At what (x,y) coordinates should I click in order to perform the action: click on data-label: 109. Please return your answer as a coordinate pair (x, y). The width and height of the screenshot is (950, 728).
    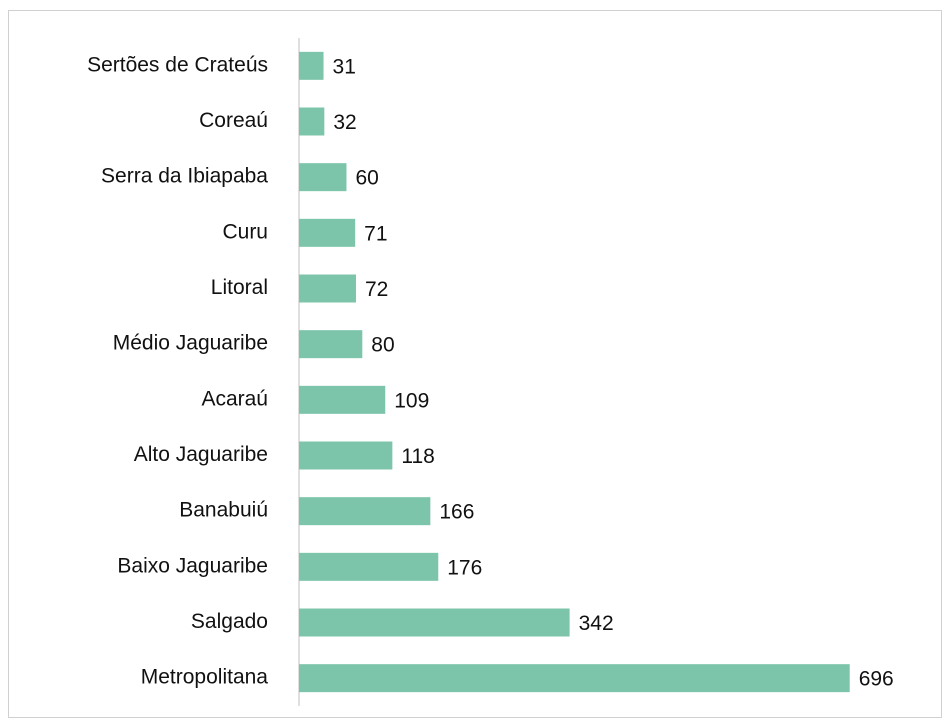
    Looking at the image, I should click on (411, 400).